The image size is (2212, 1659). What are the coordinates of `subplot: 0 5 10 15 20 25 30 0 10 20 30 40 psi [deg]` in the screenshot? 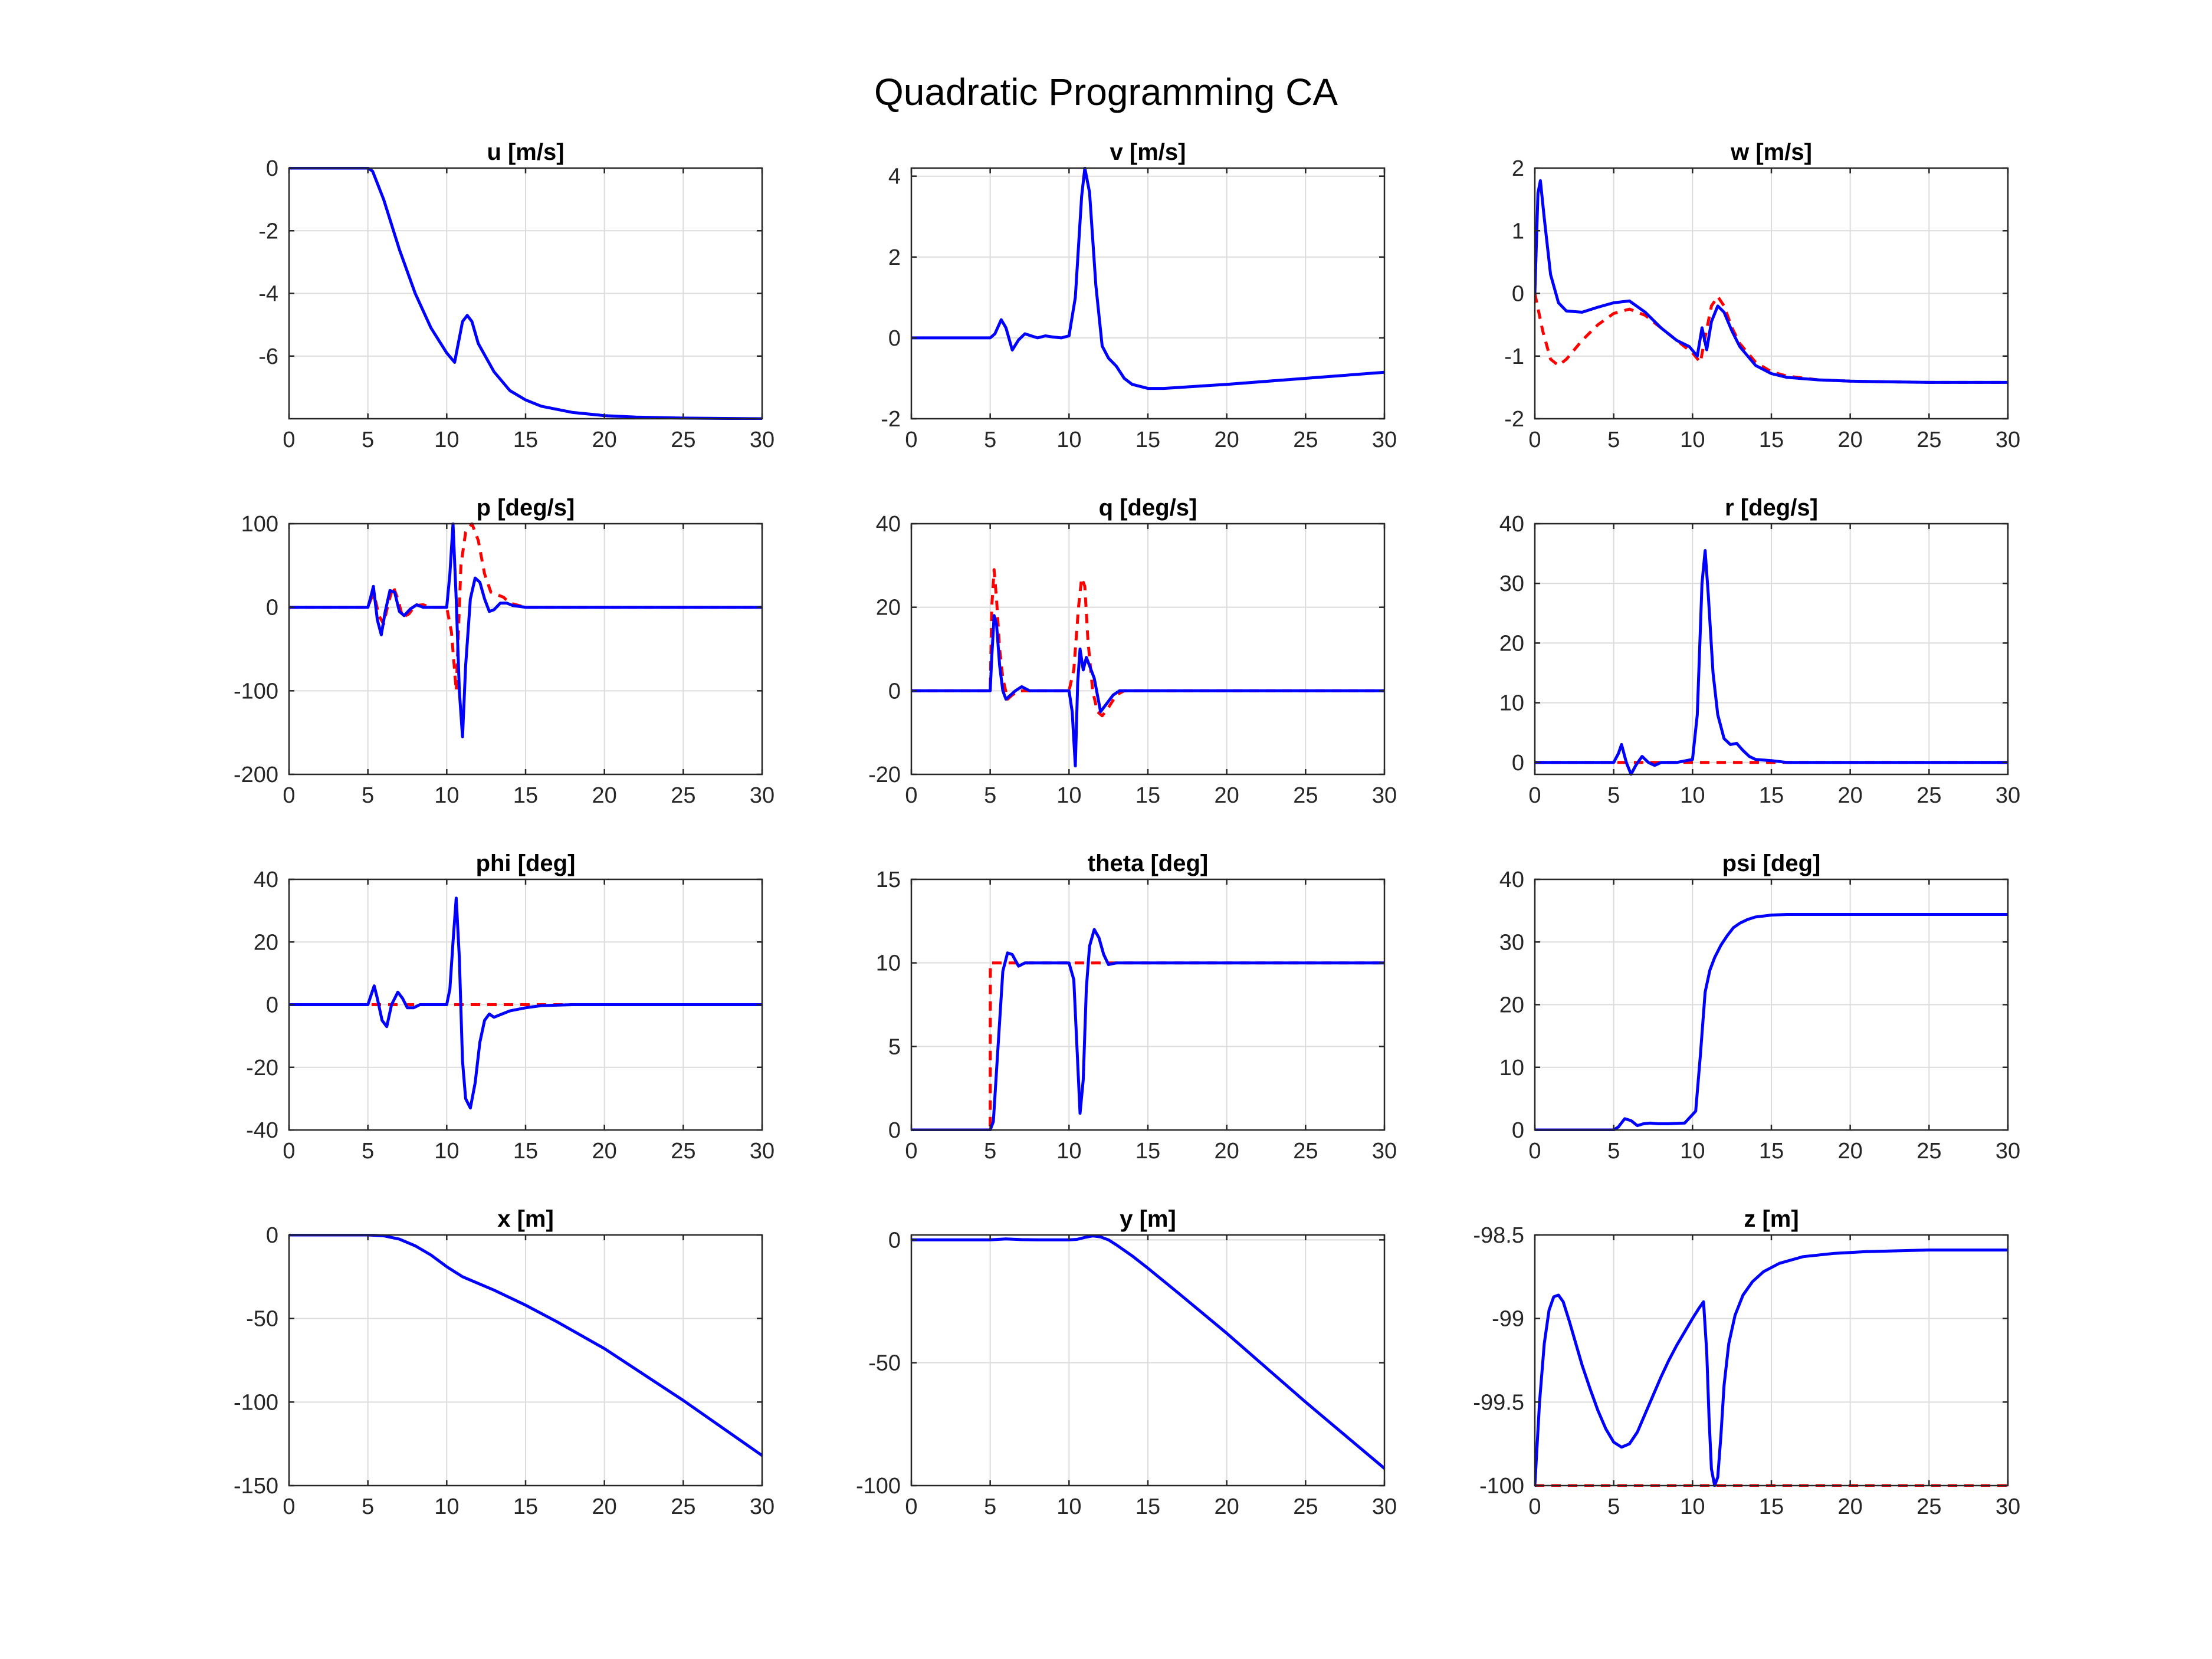 It's located at (1759, 1007).